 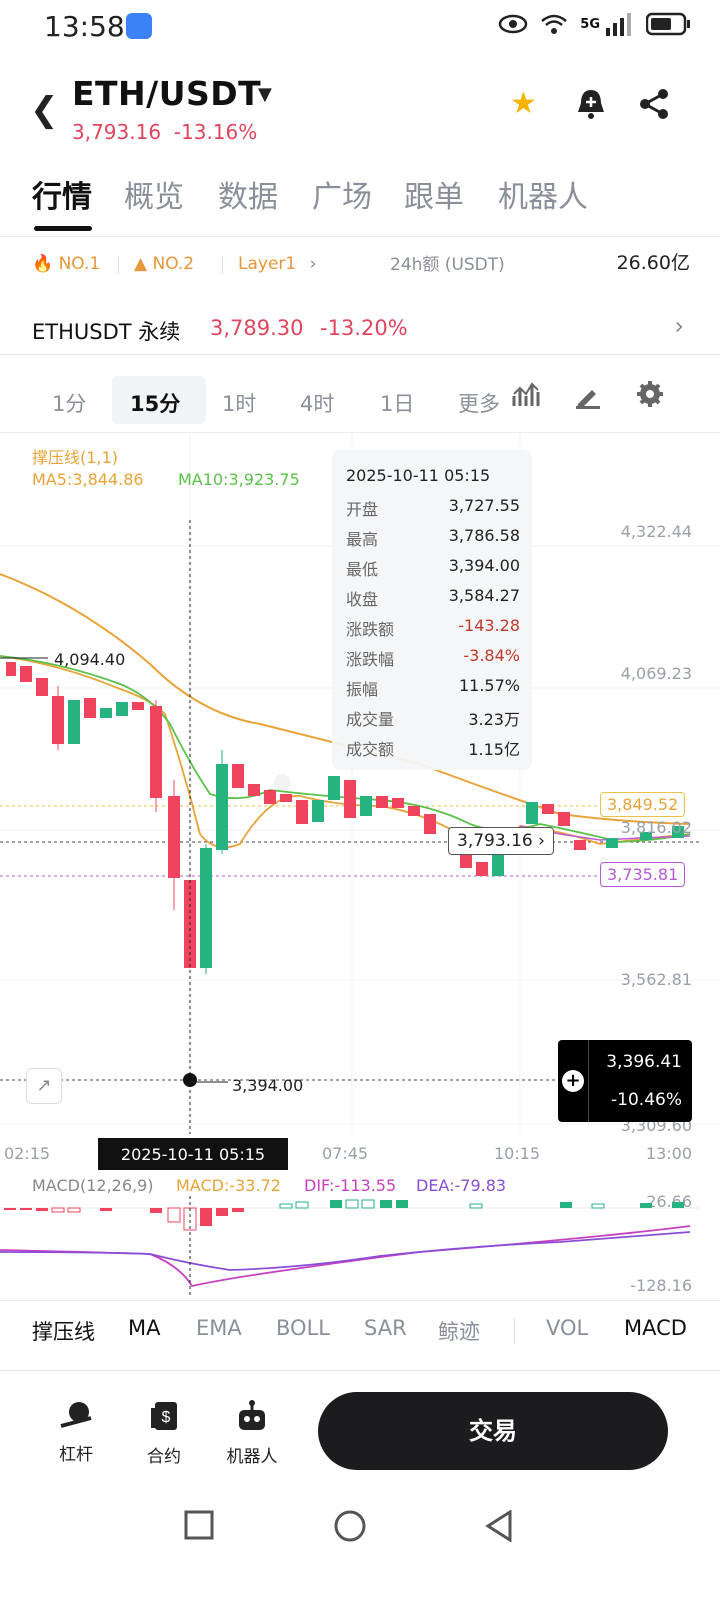 What do you see at coordinates (84, 26) in the screenshot?
I see `status-time: 13:58` at bounding box center [84, 26].